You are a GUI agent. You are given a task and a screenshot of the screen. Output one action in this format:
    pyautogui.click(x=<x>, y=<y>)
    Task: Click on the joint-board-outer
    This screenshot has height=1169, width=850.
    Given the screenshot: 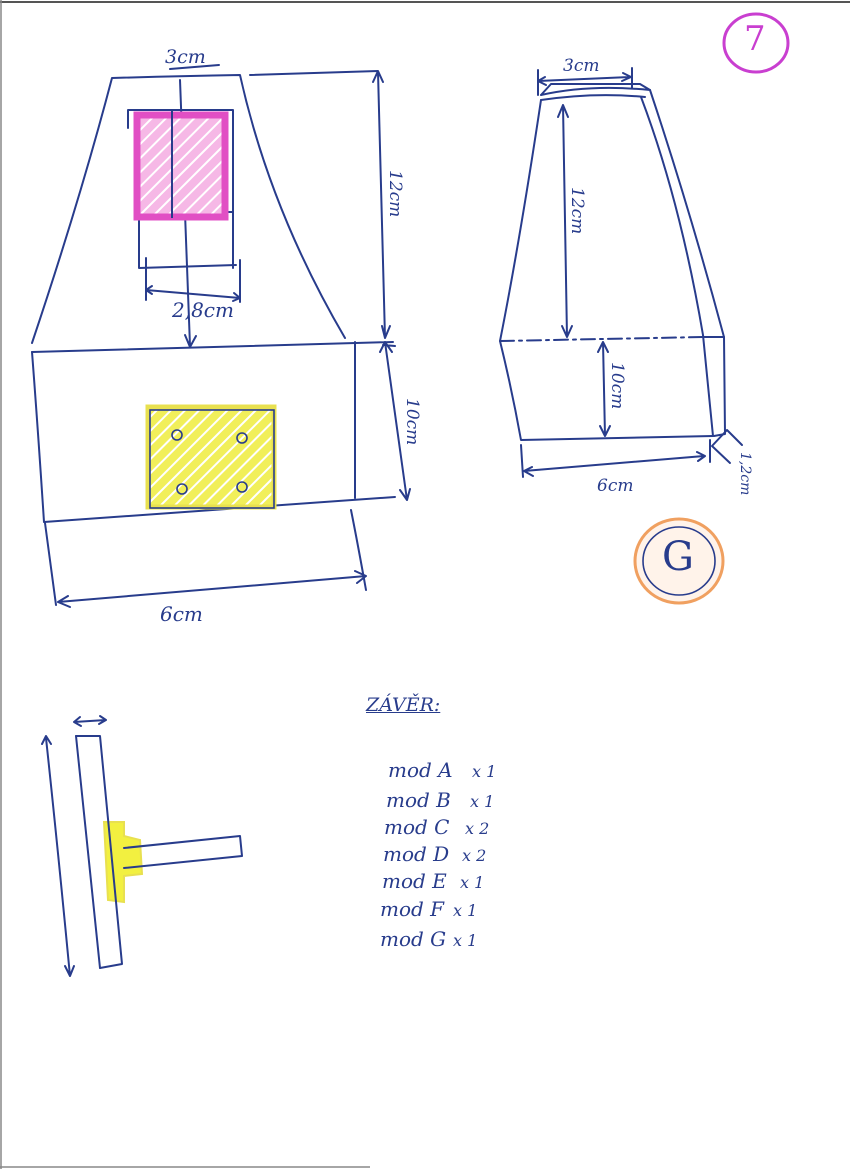 What is the action you would take?
    pyautogui.click(x=99, y=852)
    